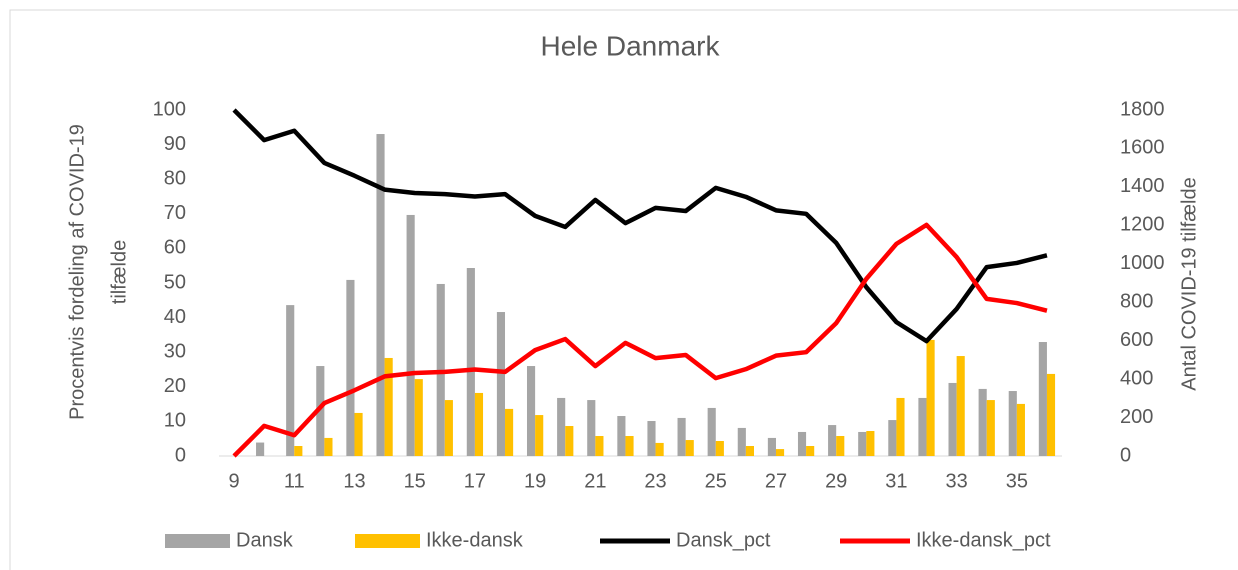 This screenshot has height=570, width=1238. I want to click on x-tick-label: 35, so click(1017, 481).